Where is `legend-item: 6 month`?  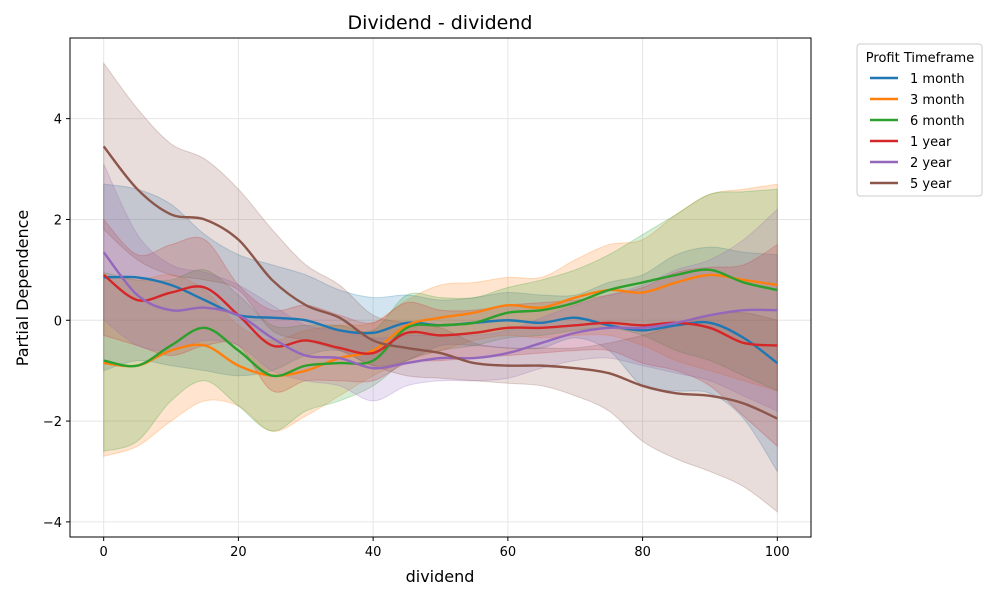 legend-item: 6 month is located at coordinates (917, 121).